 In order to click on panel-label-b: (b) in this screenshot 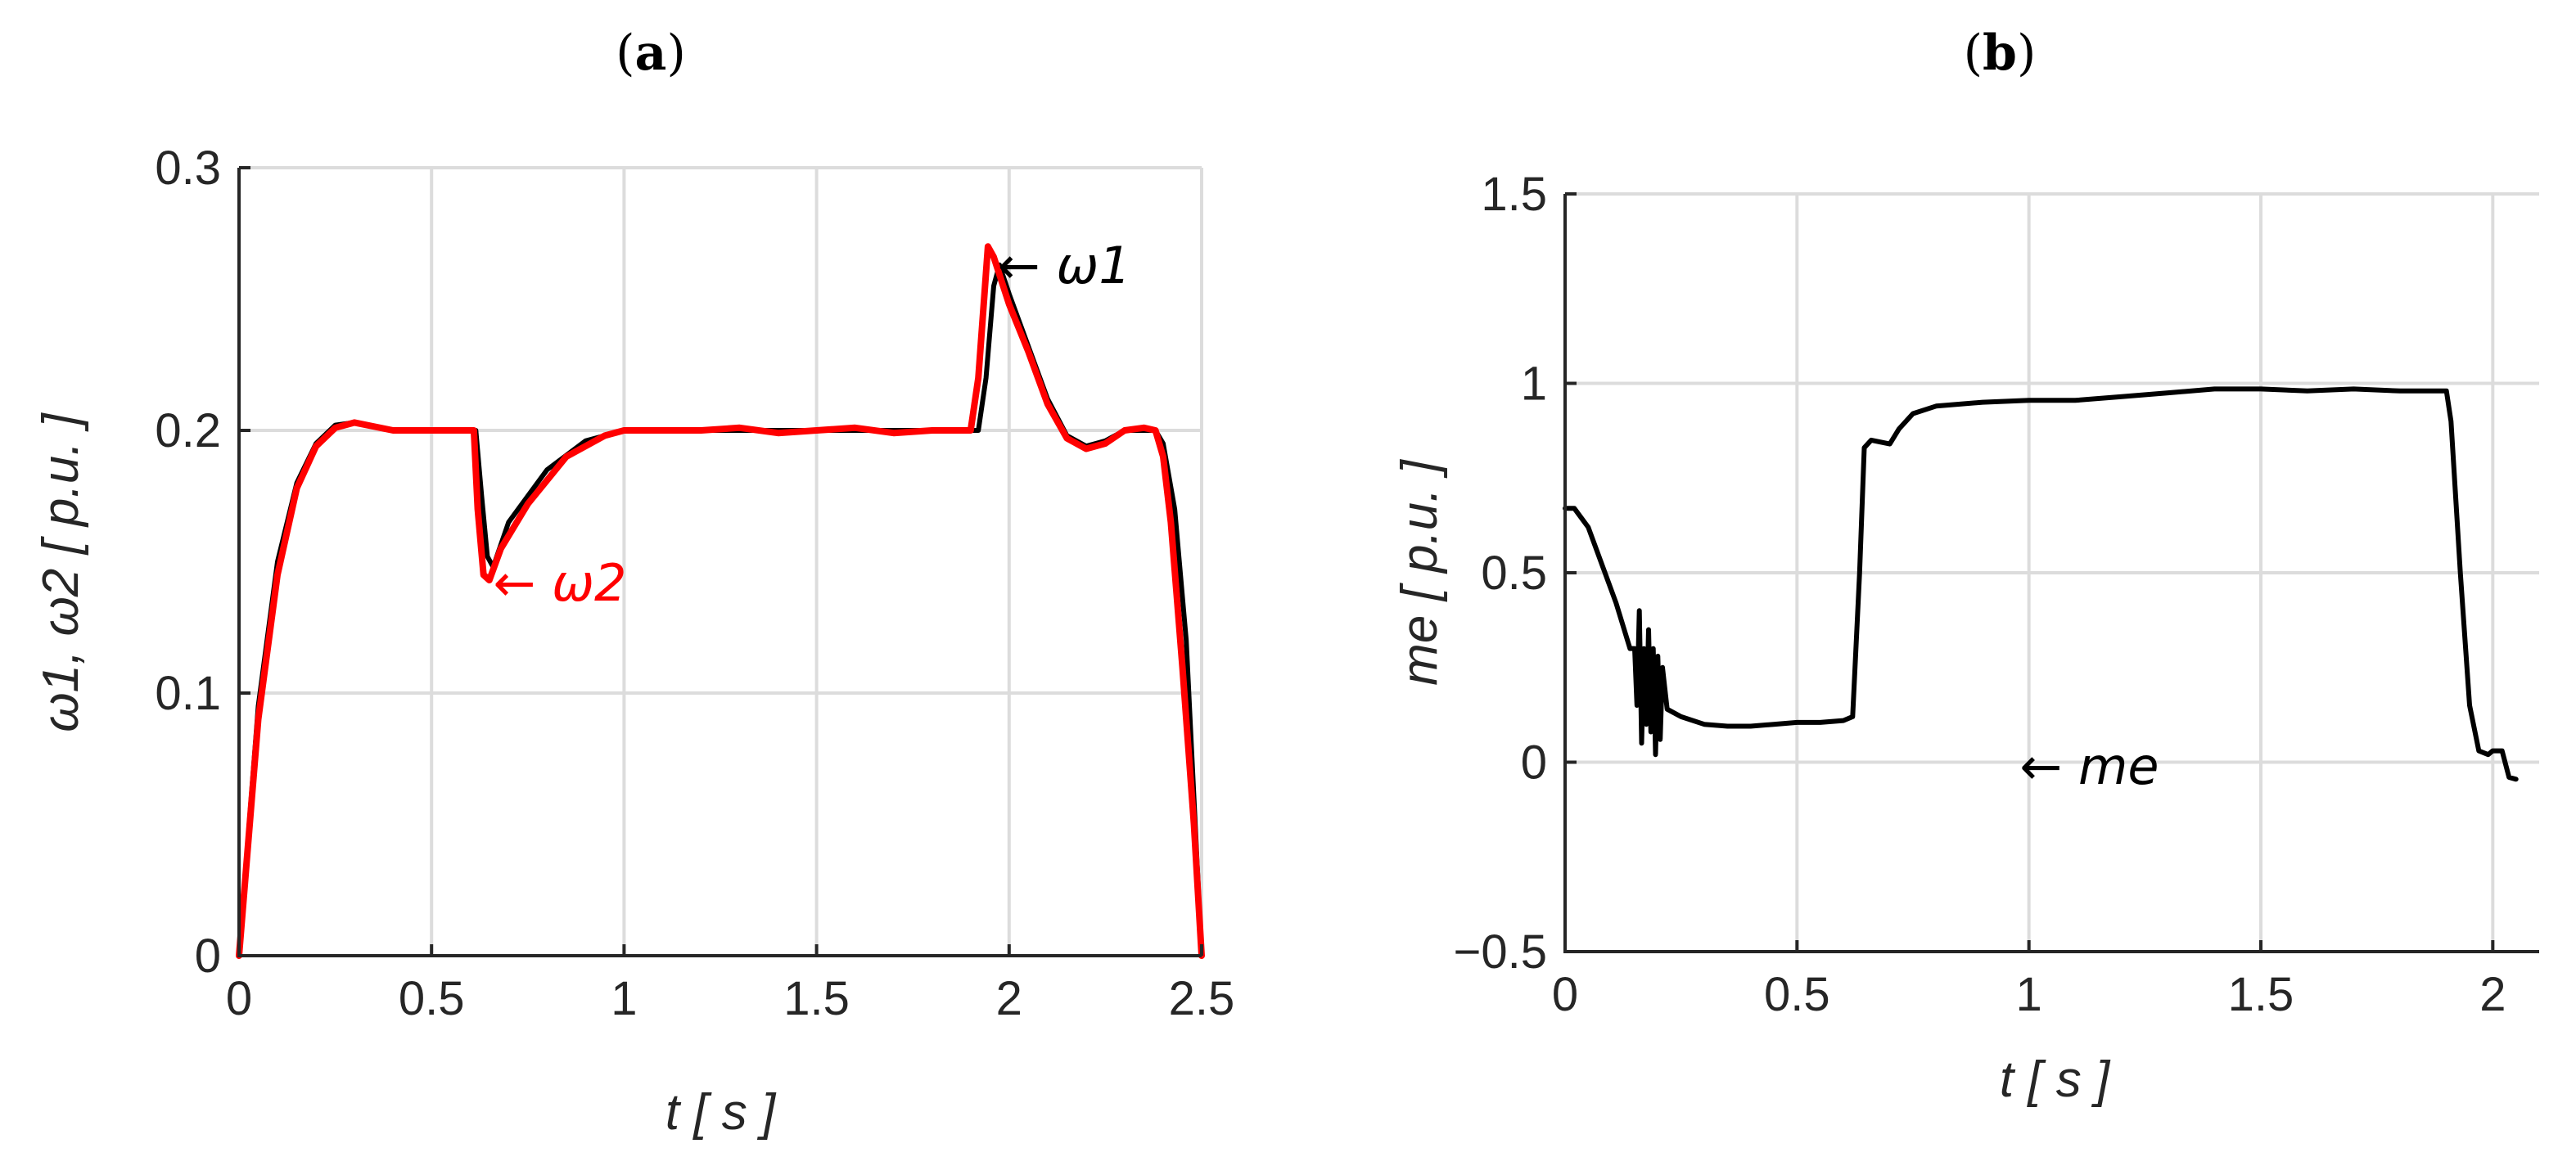, I will do `click(2000, 53)`.